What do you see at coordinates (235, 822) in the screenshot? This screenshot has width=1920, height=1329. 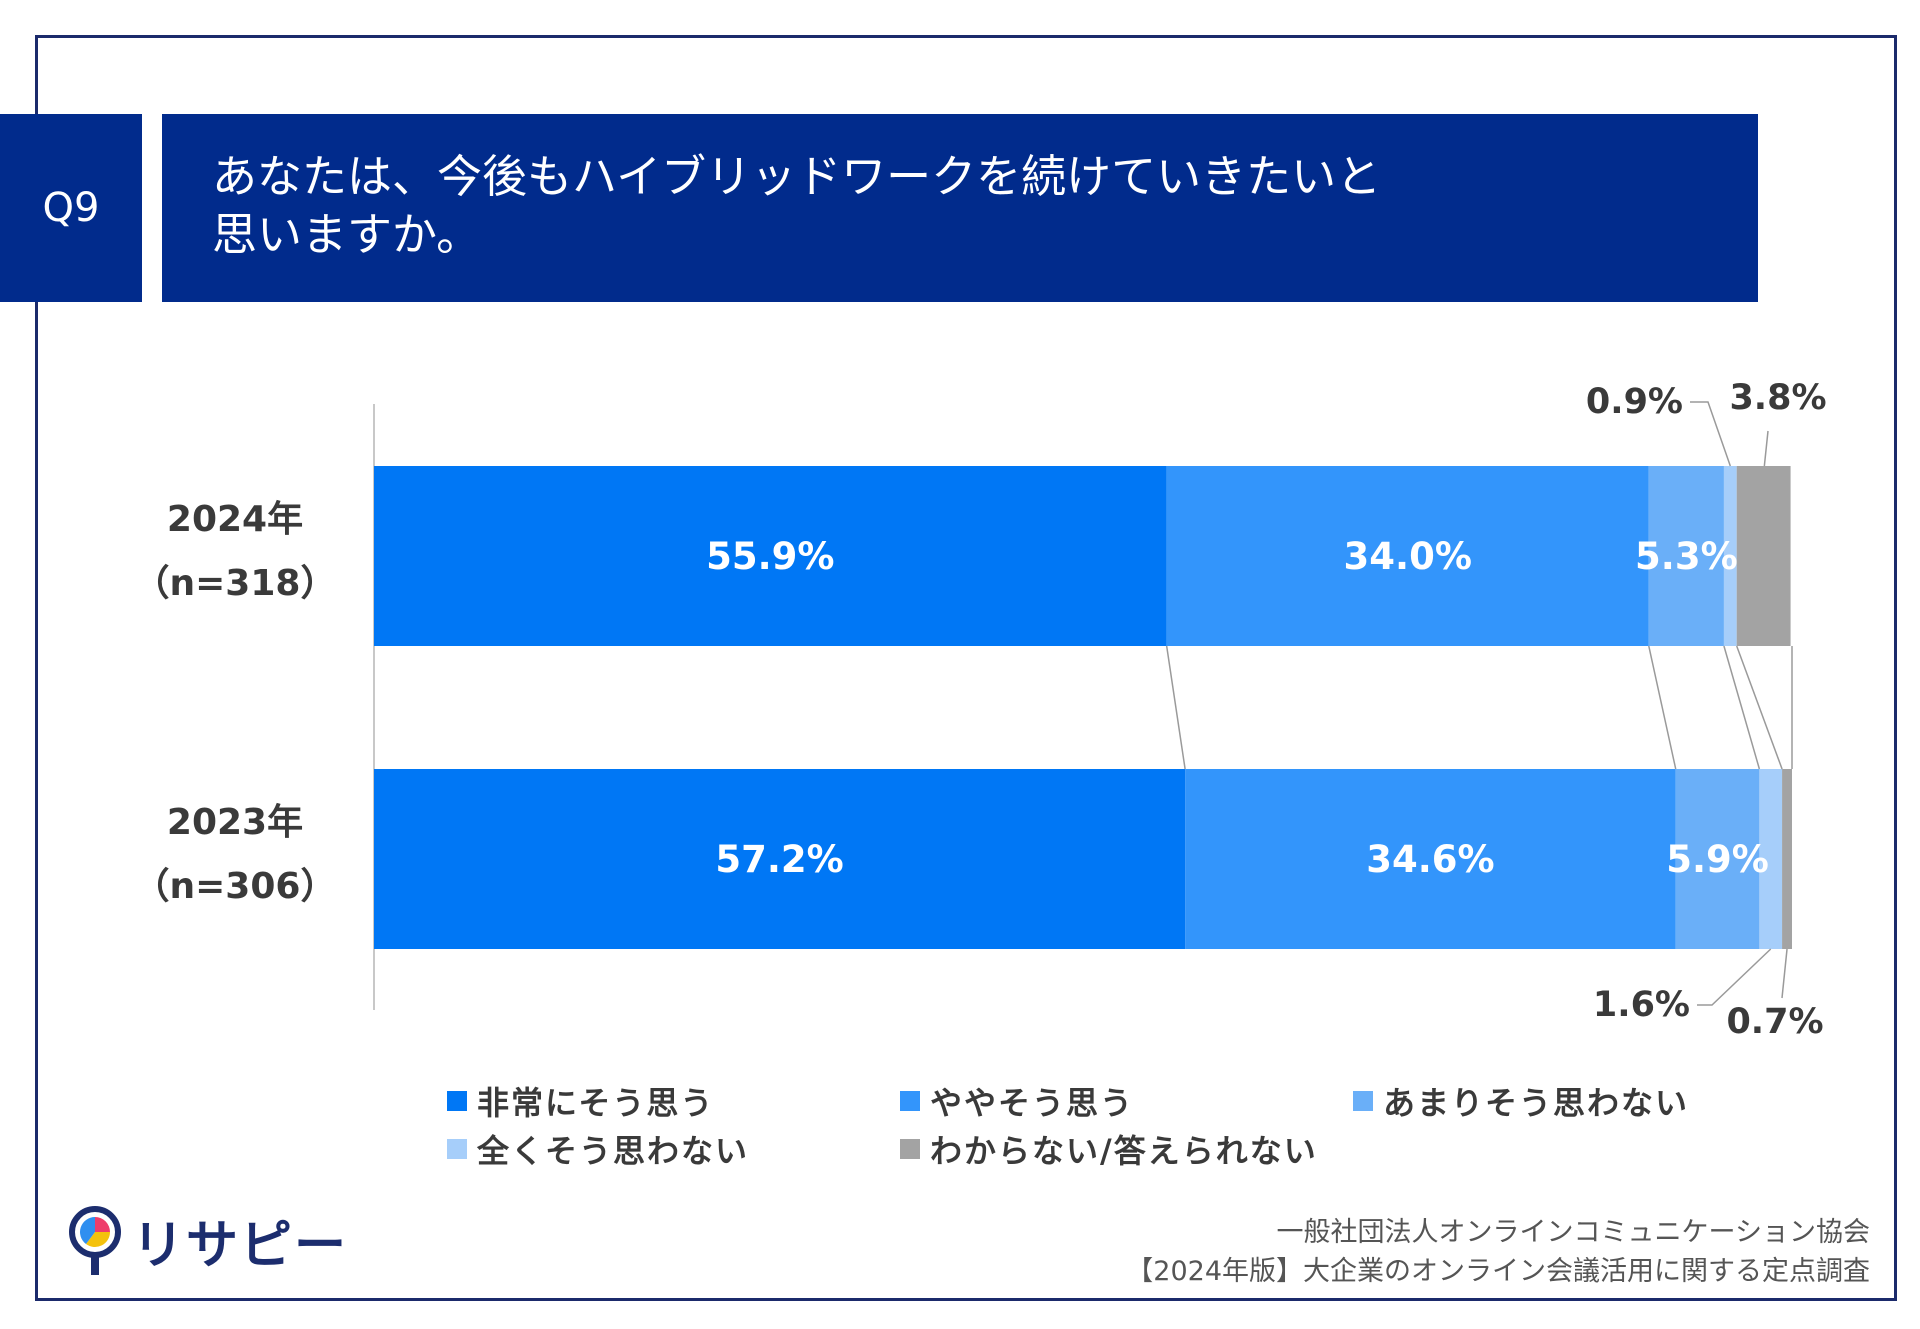 I see `category-year: 2023年` at bounding box center [235, 822].